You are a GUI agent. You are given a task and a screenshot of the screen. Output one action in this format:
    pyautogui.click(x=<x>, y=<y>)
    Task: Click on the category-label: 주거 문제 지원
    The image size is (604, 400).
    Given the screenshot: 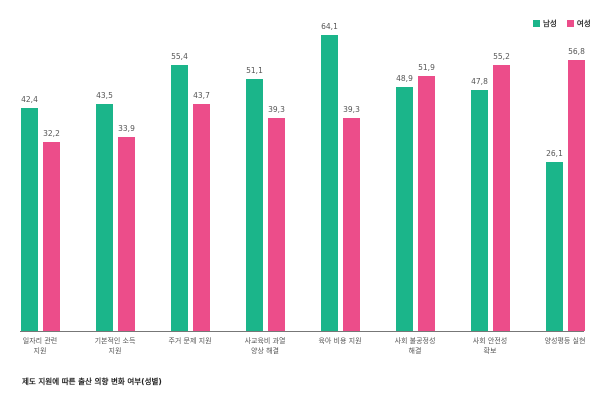 What is the action you would take?
    pyautogui.click(x=190, y=341)
    